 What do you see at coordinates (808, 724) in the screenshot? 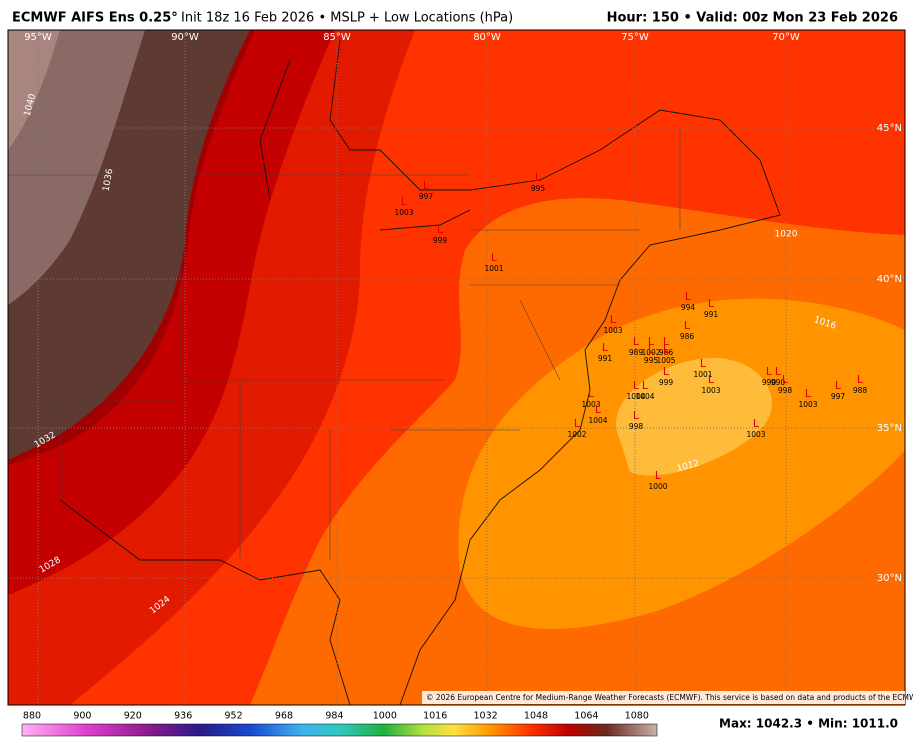
I see `stats: Max: 1042.3 • Min: 1011.0` at bounding box center [808, 724].